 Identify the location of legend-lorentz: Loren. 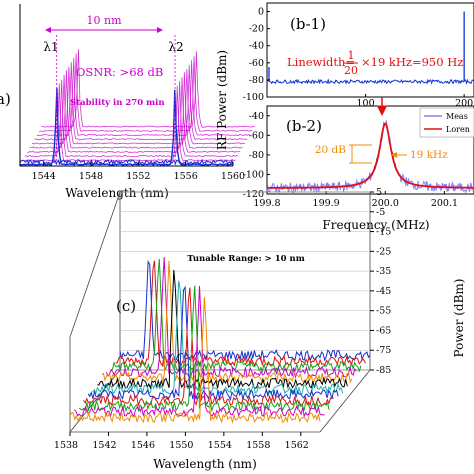
(458, 129).